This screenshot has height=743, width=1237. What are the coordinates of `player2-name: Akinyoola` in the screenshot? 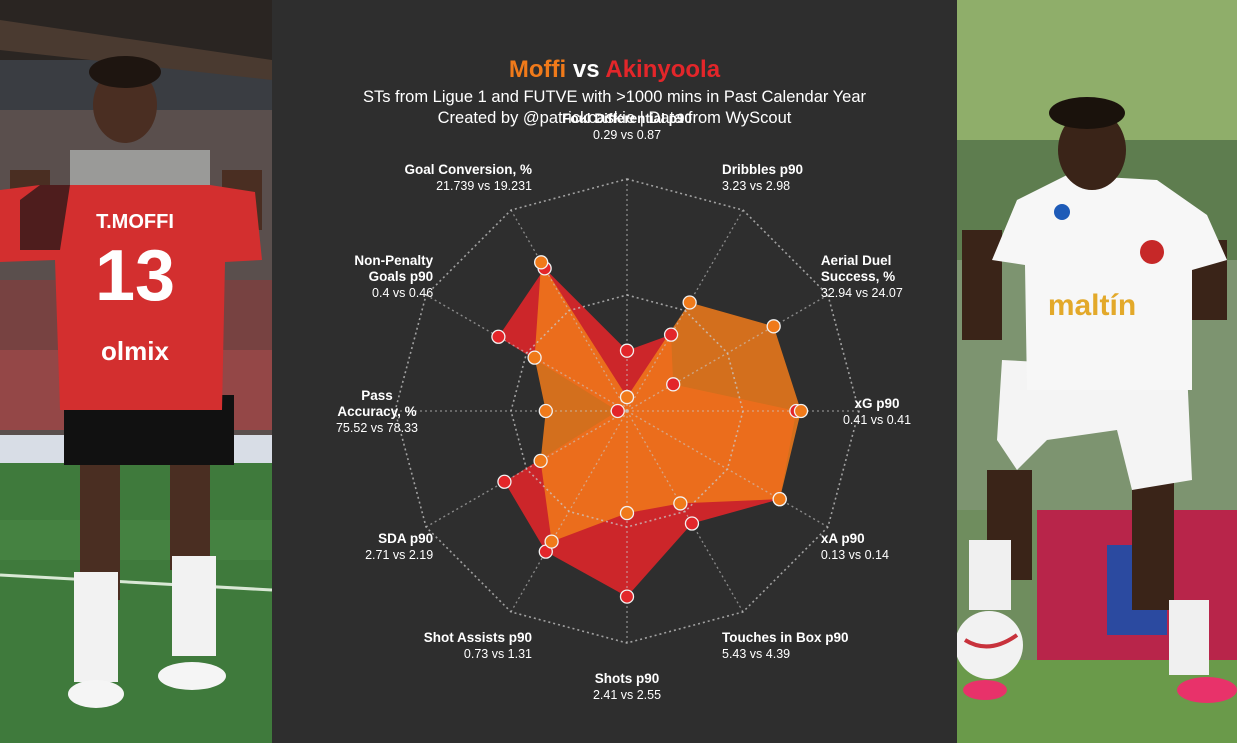 It's located at (663, 69).